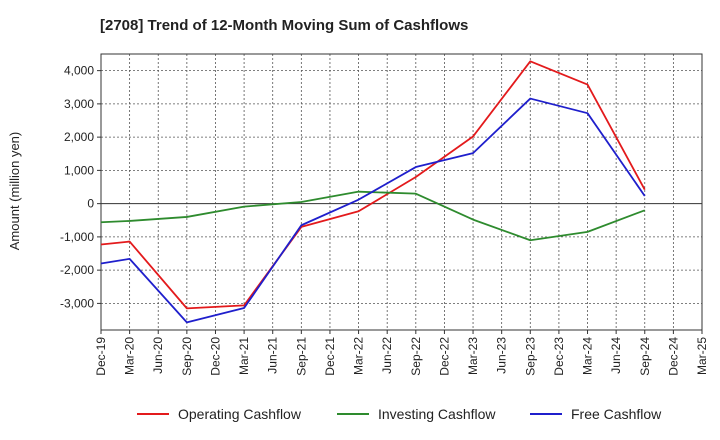  What do you see at coordinates (559, 356) in the screenshot?
I see `x-tick-label: Dec-23` at bounding box center [559, 356].